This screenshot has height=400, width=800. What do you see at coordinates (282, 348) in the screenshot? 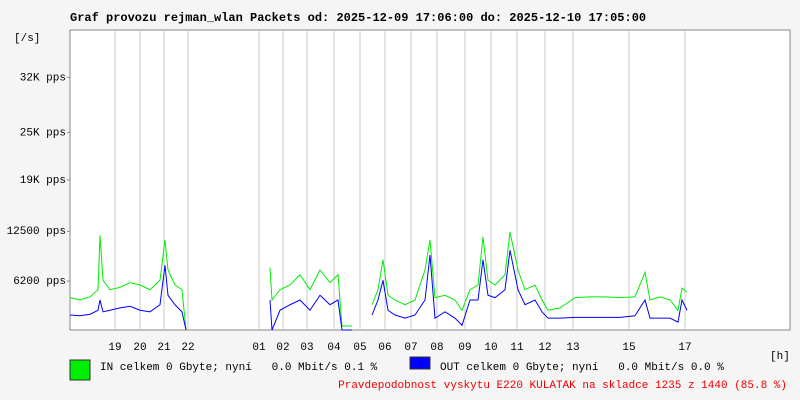
I see `x-tick-label: 02` at bounding box center [282, 348].